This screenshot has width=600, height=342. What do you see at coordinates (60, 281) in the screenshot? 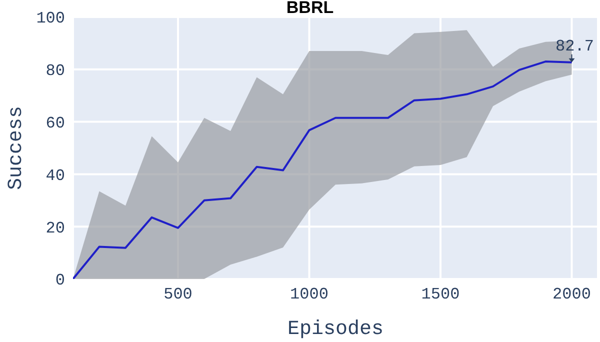
I see `y-tick-label: 0` at bounding box center [60, 281].